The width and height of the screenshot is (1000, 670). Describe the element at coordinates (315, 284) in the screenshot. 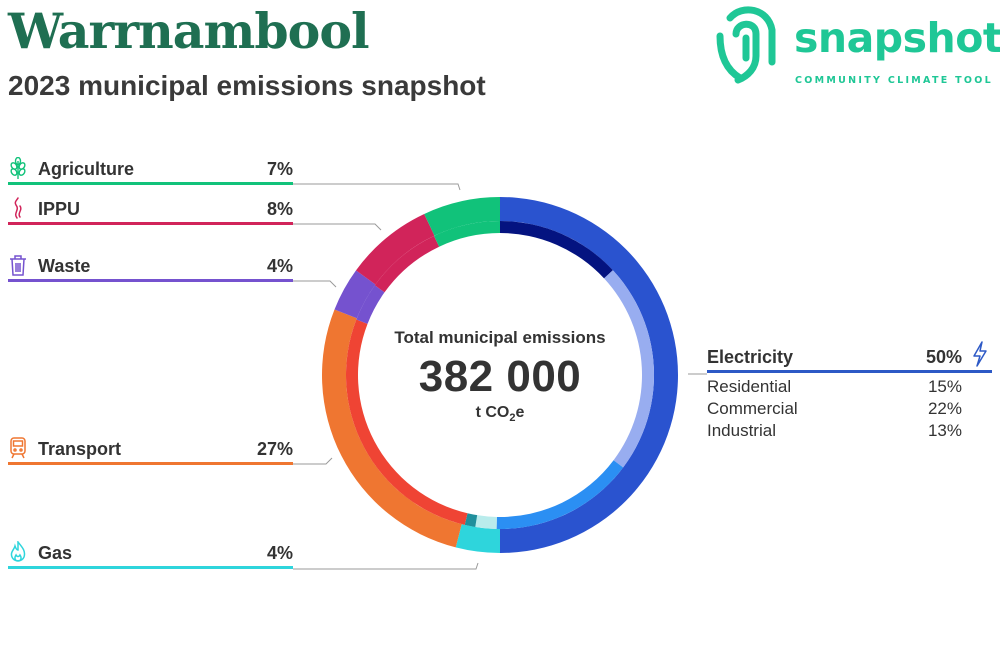

I see `leader-line-waste` at that location.